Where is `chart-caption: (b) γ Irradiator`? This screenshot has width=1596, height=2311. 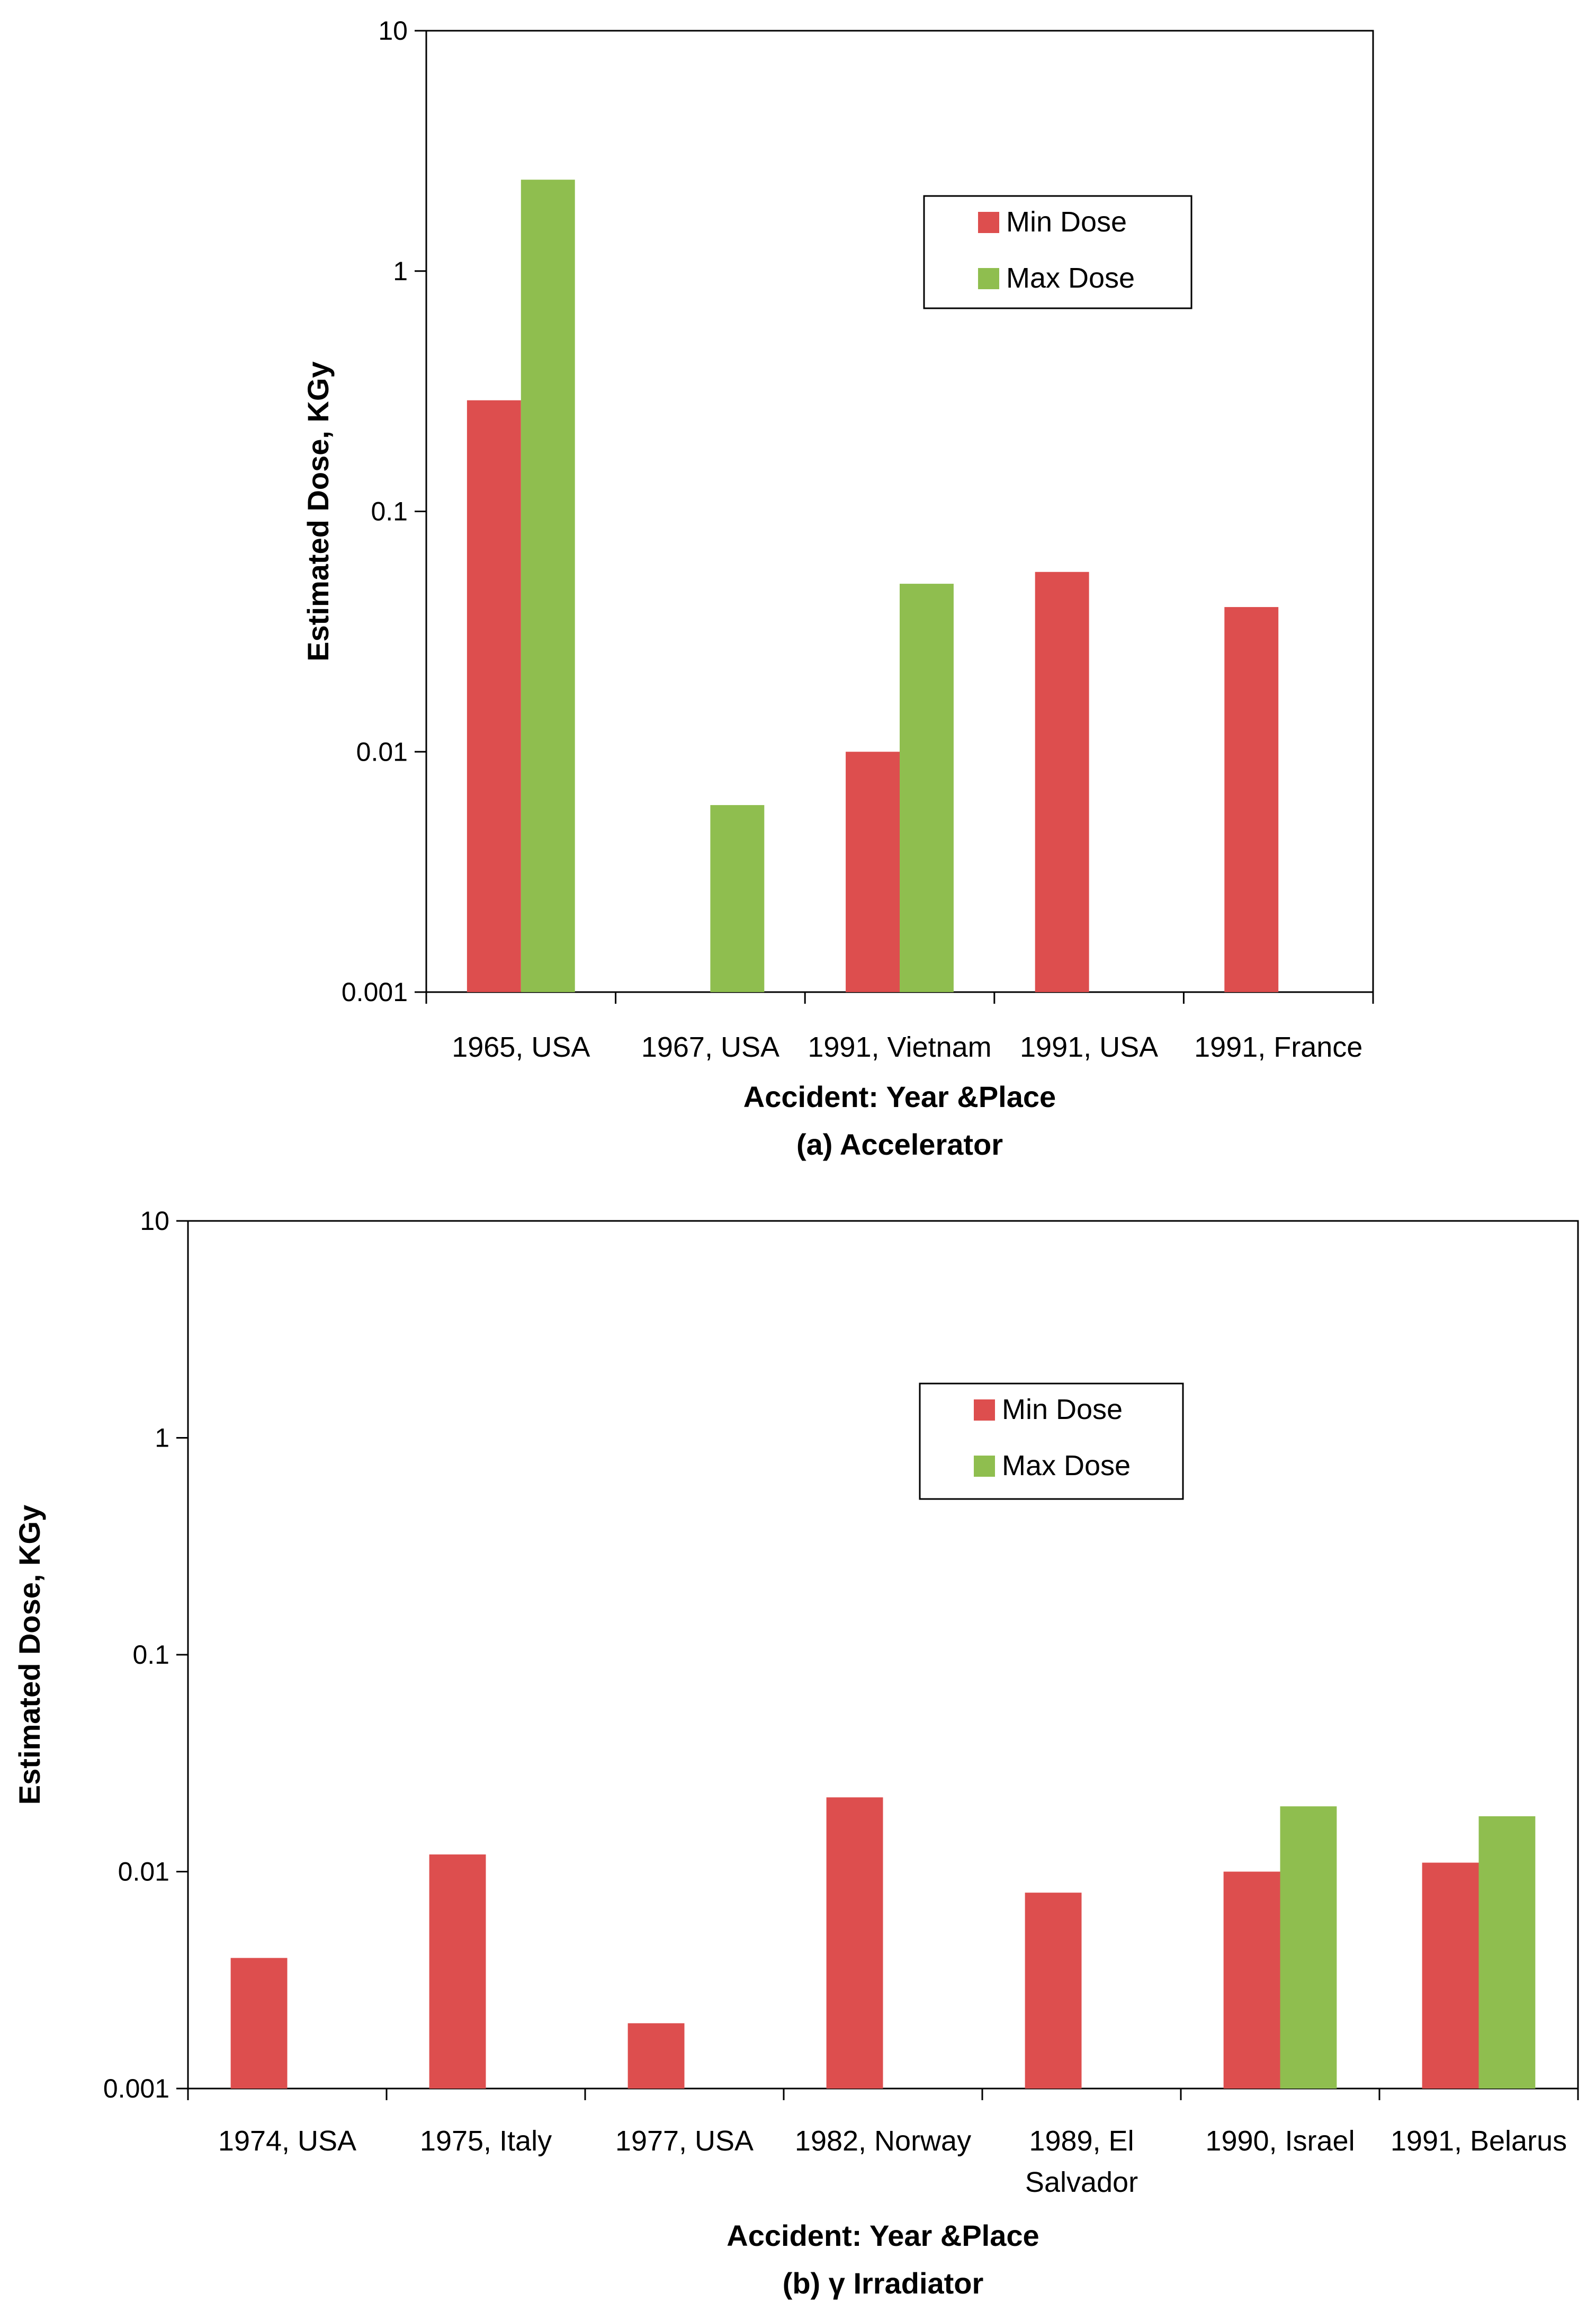
chart-caption: (b) γ Irradiator is located at coordinates (883, 2284).